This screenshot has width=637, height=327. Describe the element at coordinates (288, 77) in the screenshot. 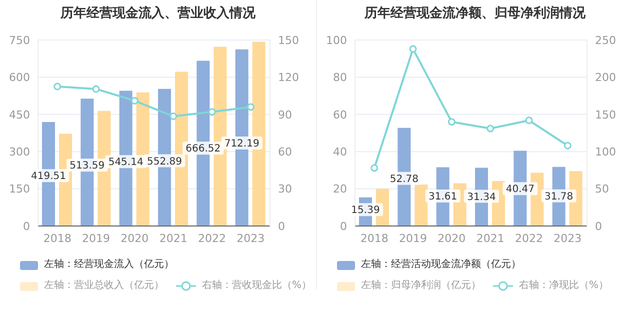

I see `y2-tick-label: 120` at that location.